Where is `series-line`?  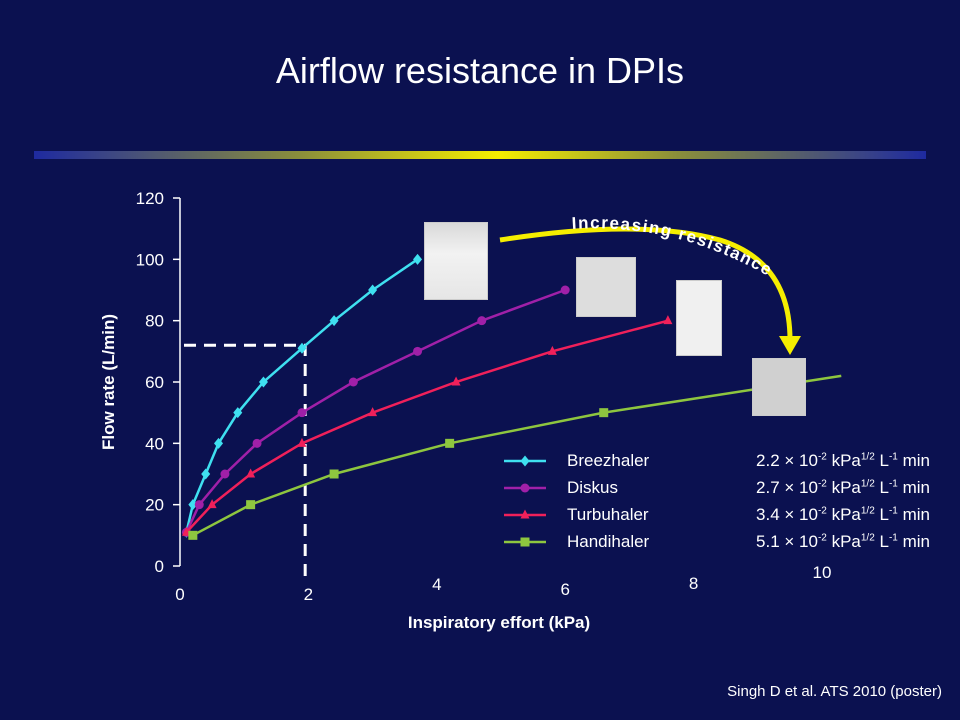
series-line is located at coordinates (302, 395).